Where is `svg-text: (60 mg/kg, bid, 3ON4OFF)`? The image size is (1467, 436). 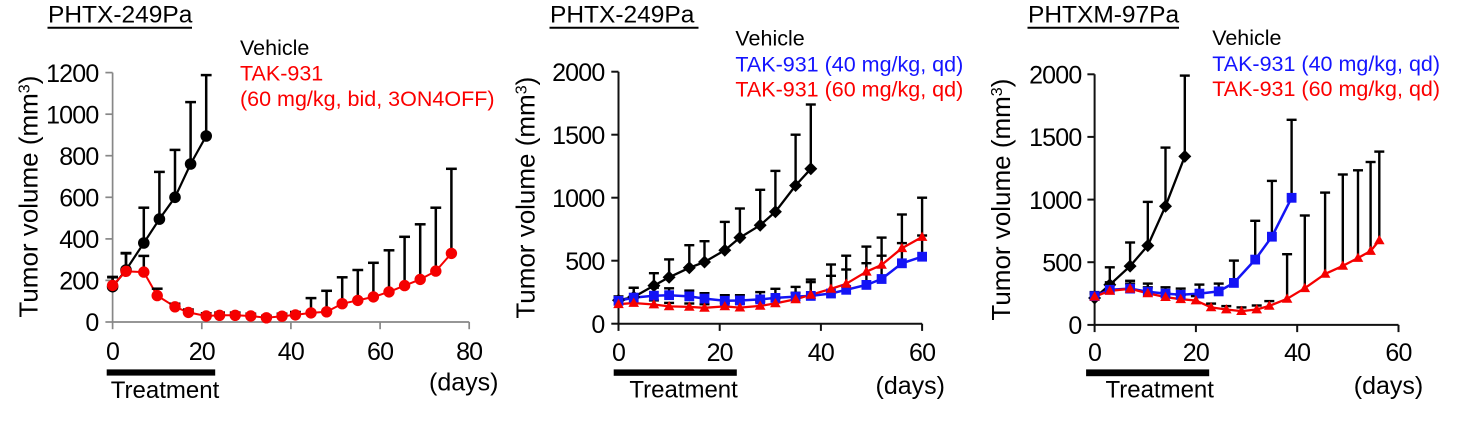
svg-text: (60 mg/kg, bid, 3ON4OFF) is located at coordinates (367, 99).